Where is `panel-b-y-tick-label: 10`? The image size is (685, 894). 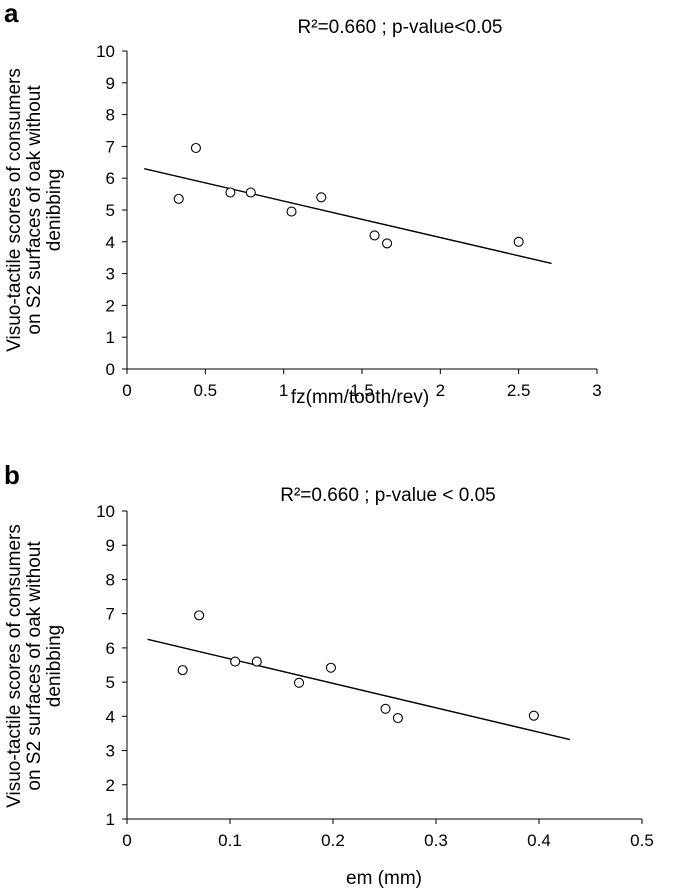
panel-b-y-tick-label: 10 is located at coordinates (105, 511).